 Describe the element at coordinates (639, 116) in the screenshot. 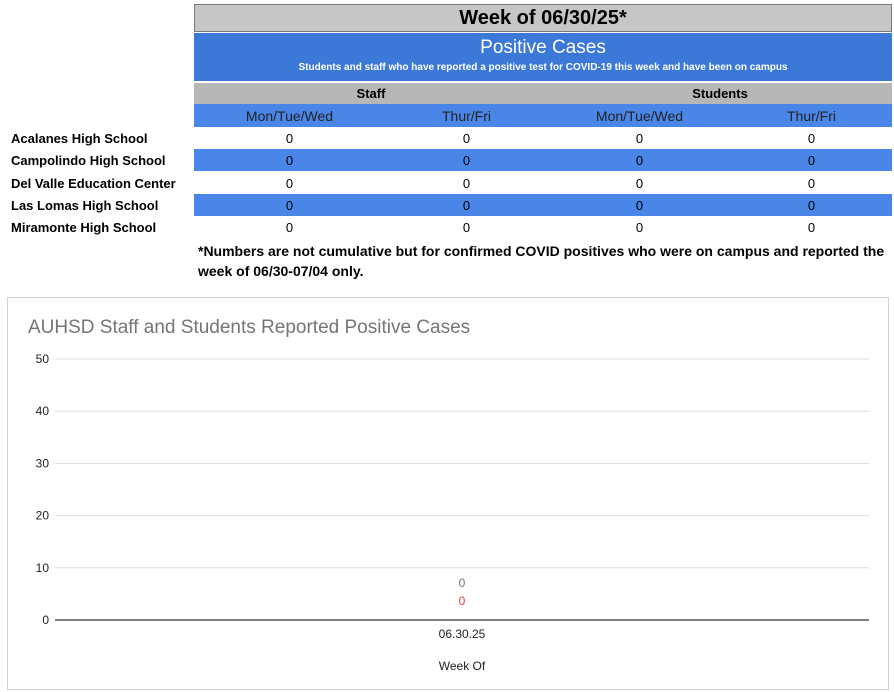

I see `col-students-mon-tue-wed: Mon/Tue/Wed` at that location.